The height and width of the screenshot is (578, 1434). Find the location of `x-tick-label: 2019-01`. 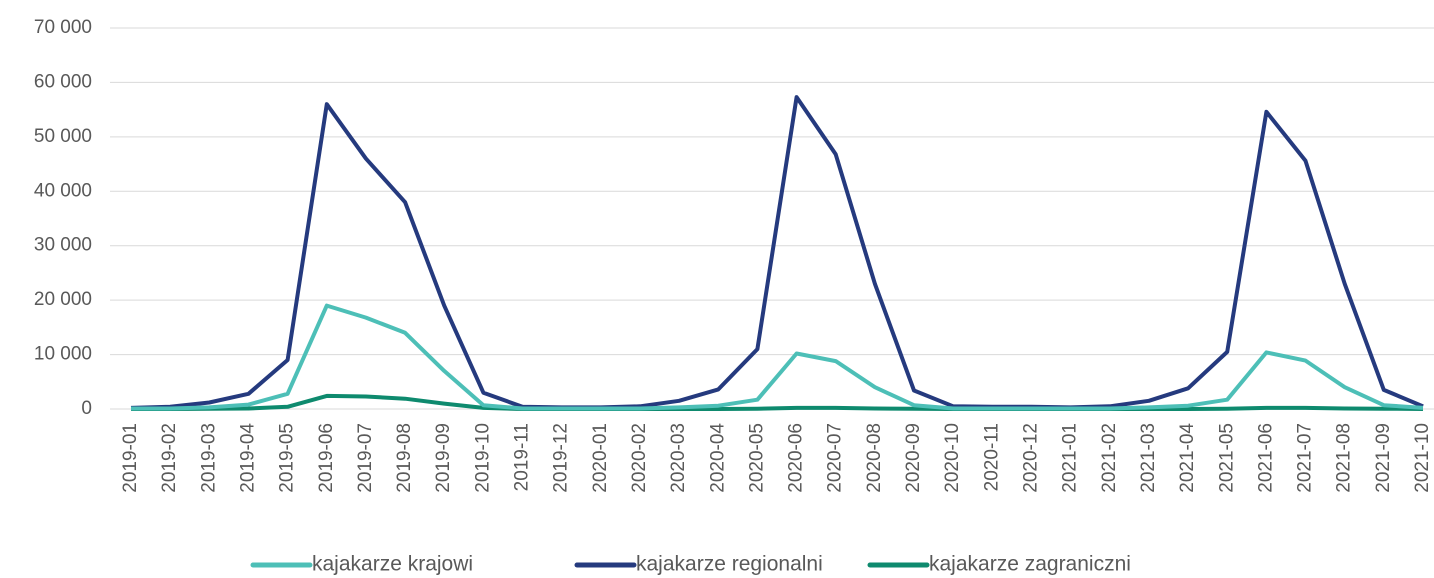

x-tick-label: 2019-01 is located at coordinates (130, 458).